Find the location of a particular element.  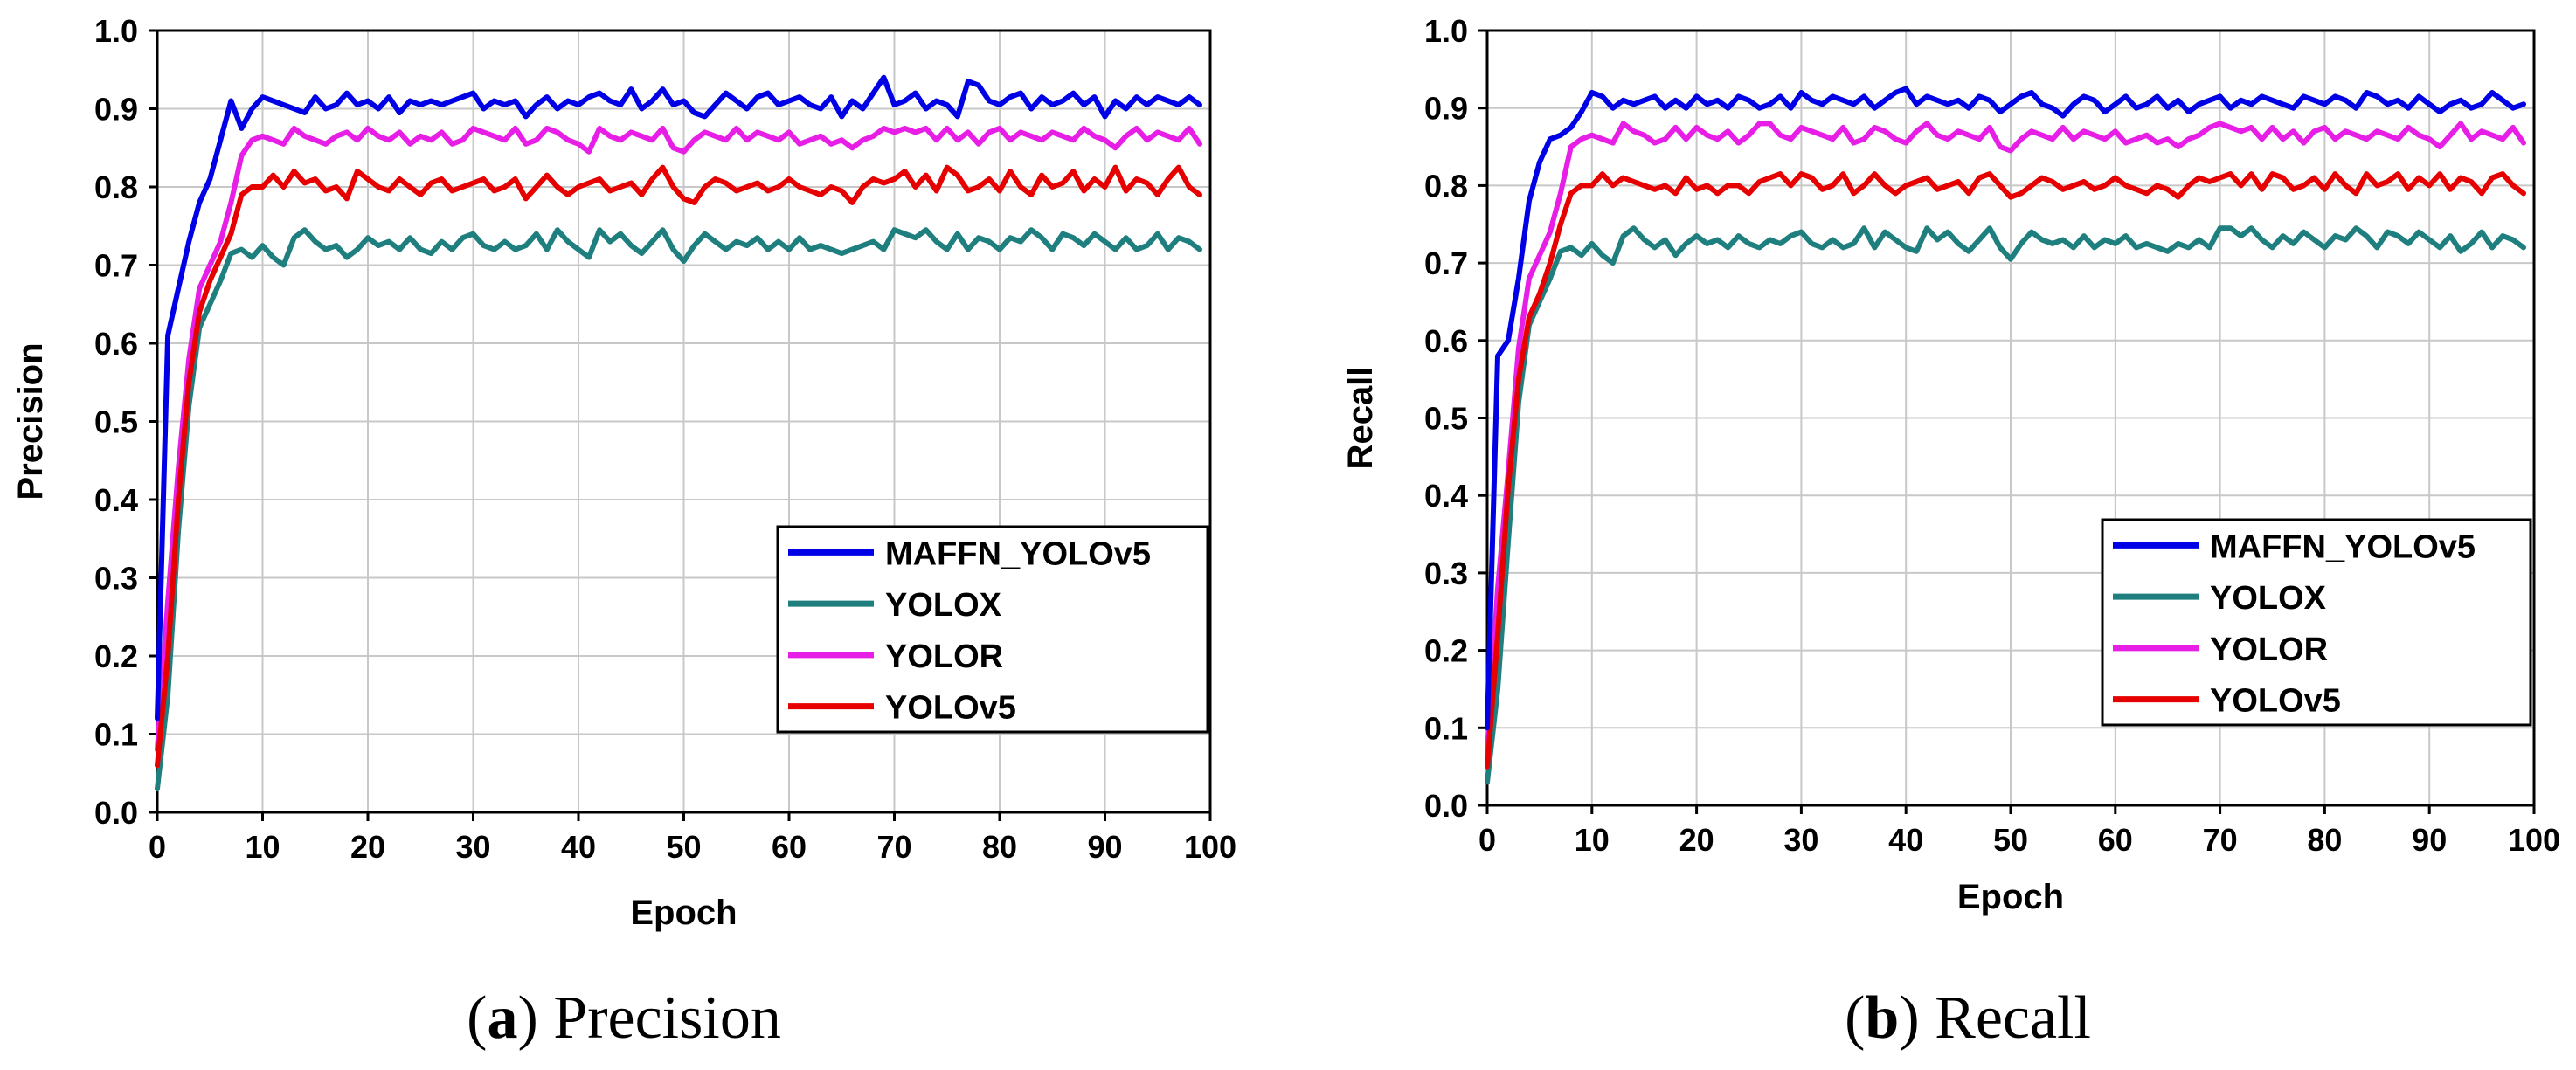

y-axis-label-recall: Recall is located at coordinates (1360, 418).